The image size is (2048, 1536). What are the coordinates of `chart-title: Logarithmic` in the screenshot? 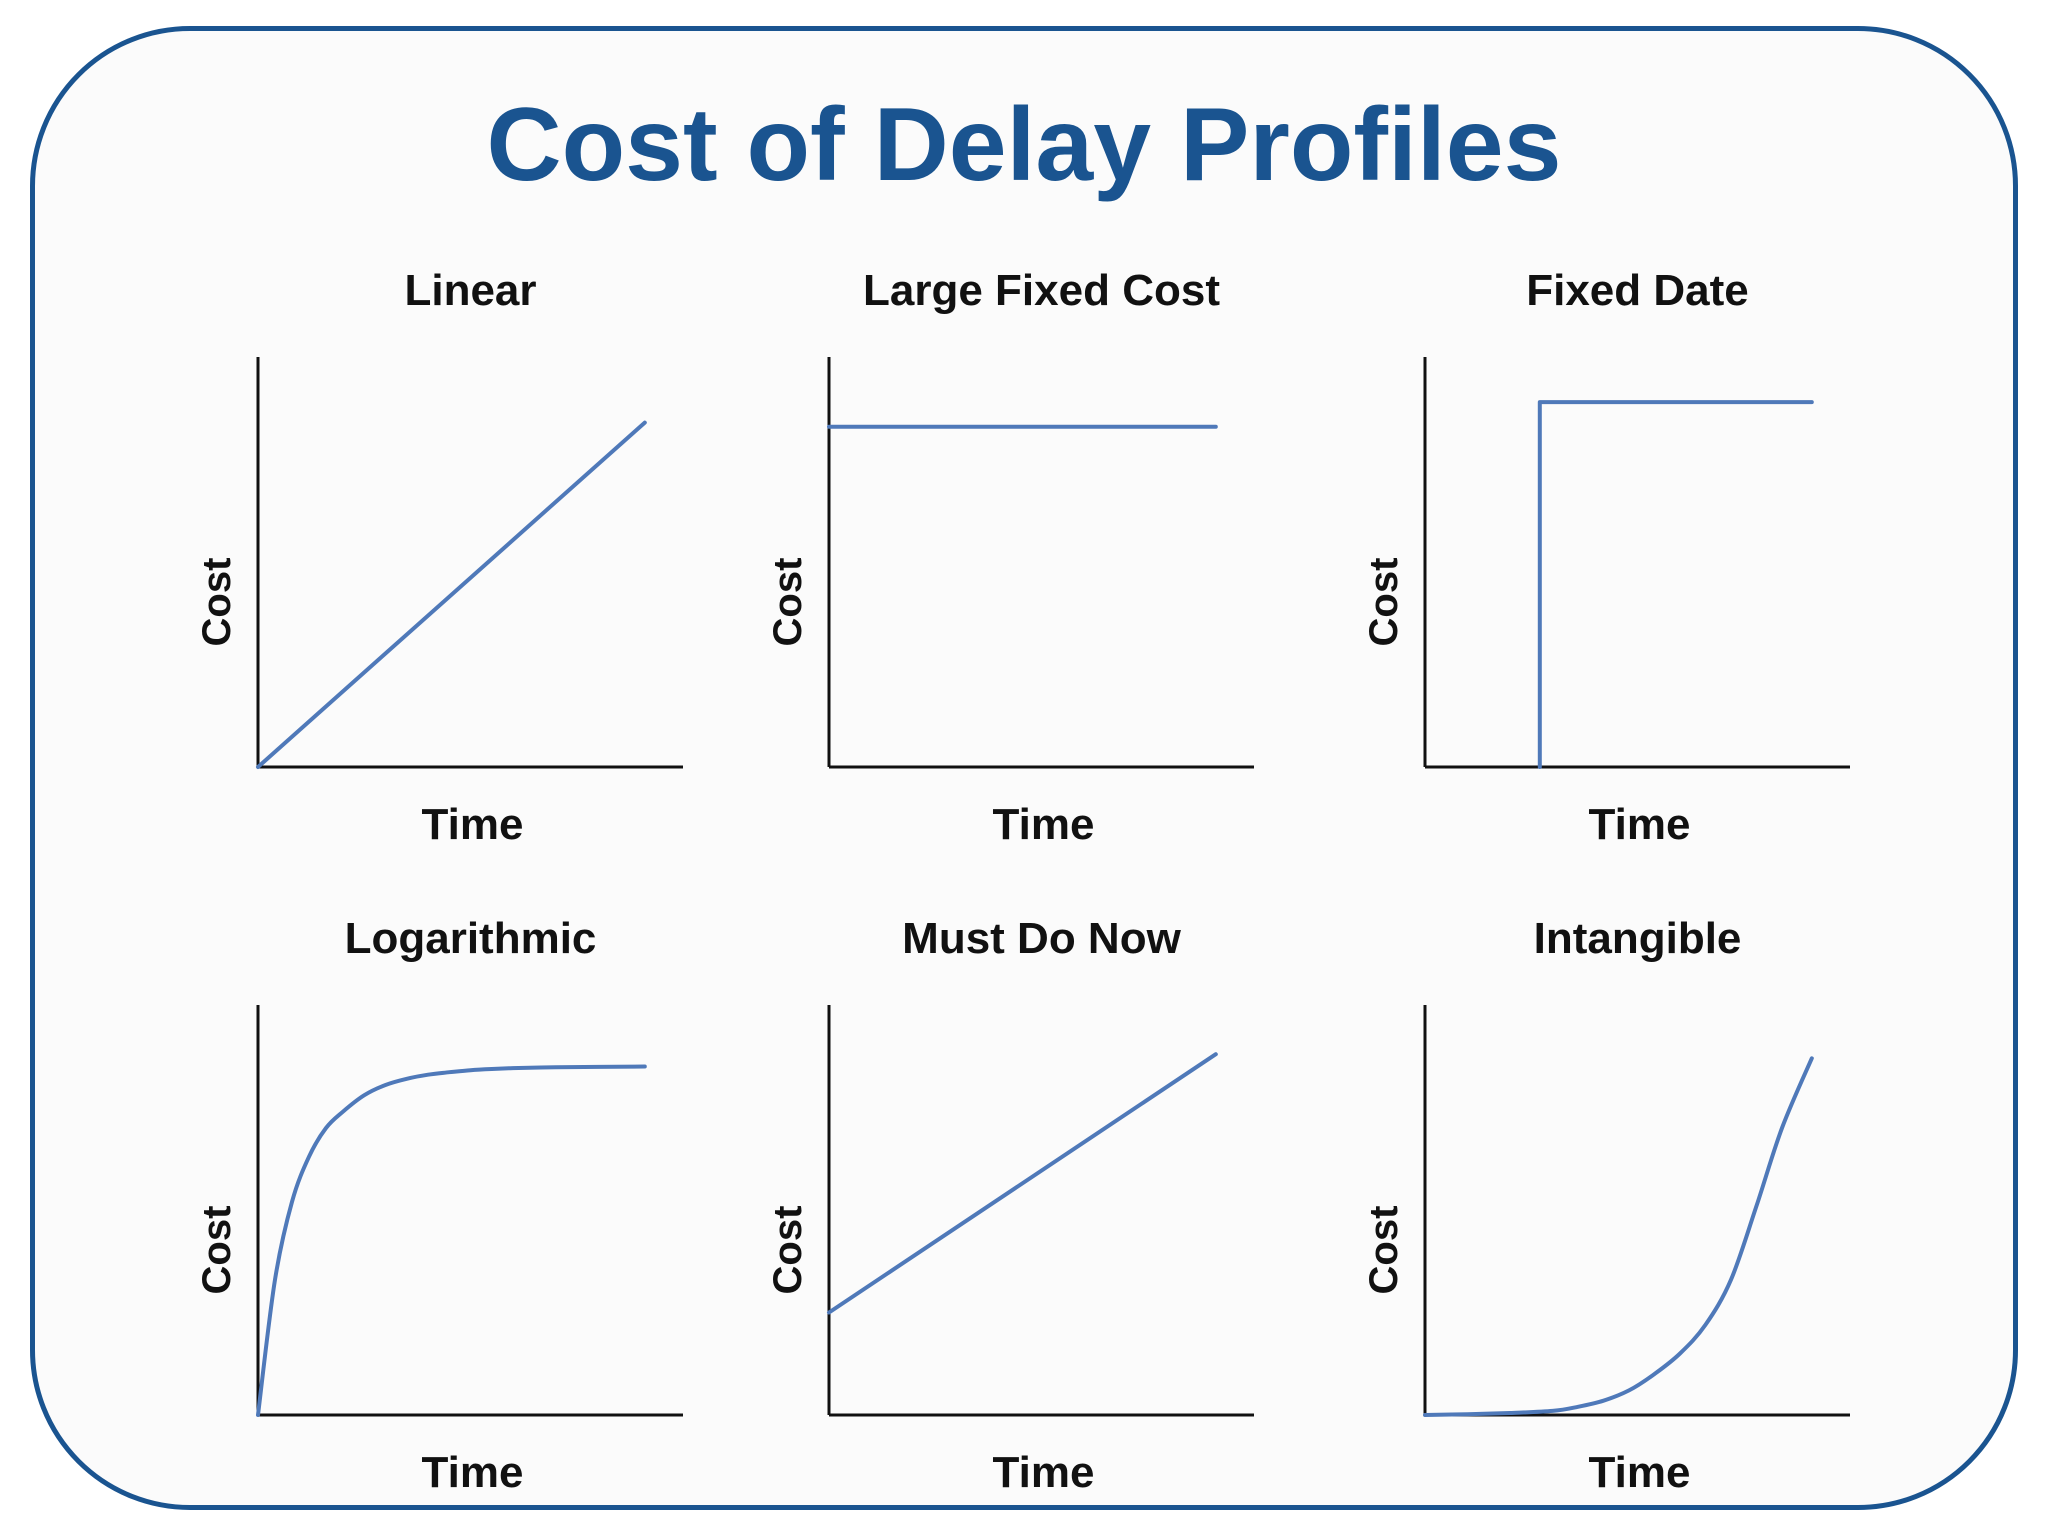 It's located at (471, 938).